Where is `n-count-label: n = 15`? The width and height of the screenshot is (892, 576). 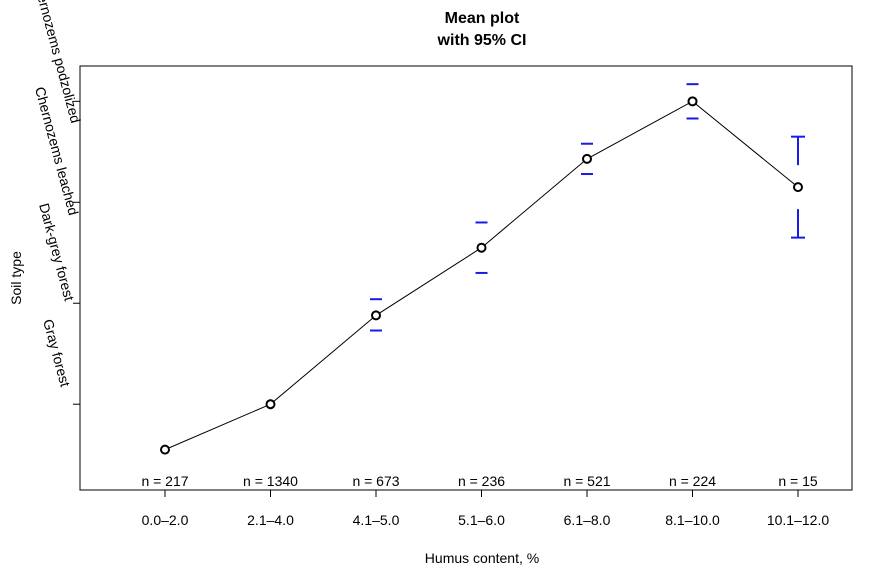 n-count-label: n = 15 is located at coordinates (798, 481).